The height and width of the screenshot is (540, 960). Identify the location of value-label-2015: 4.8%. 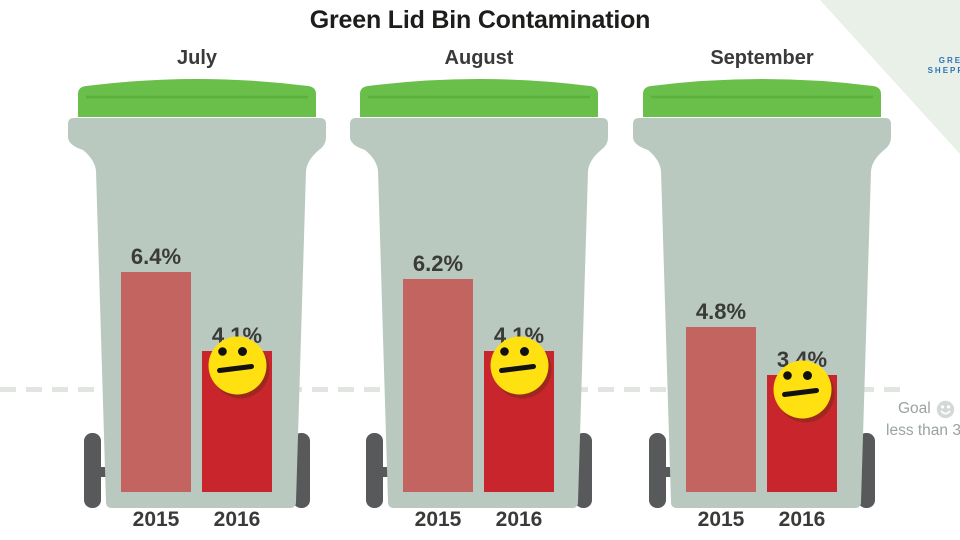
(721, 311).